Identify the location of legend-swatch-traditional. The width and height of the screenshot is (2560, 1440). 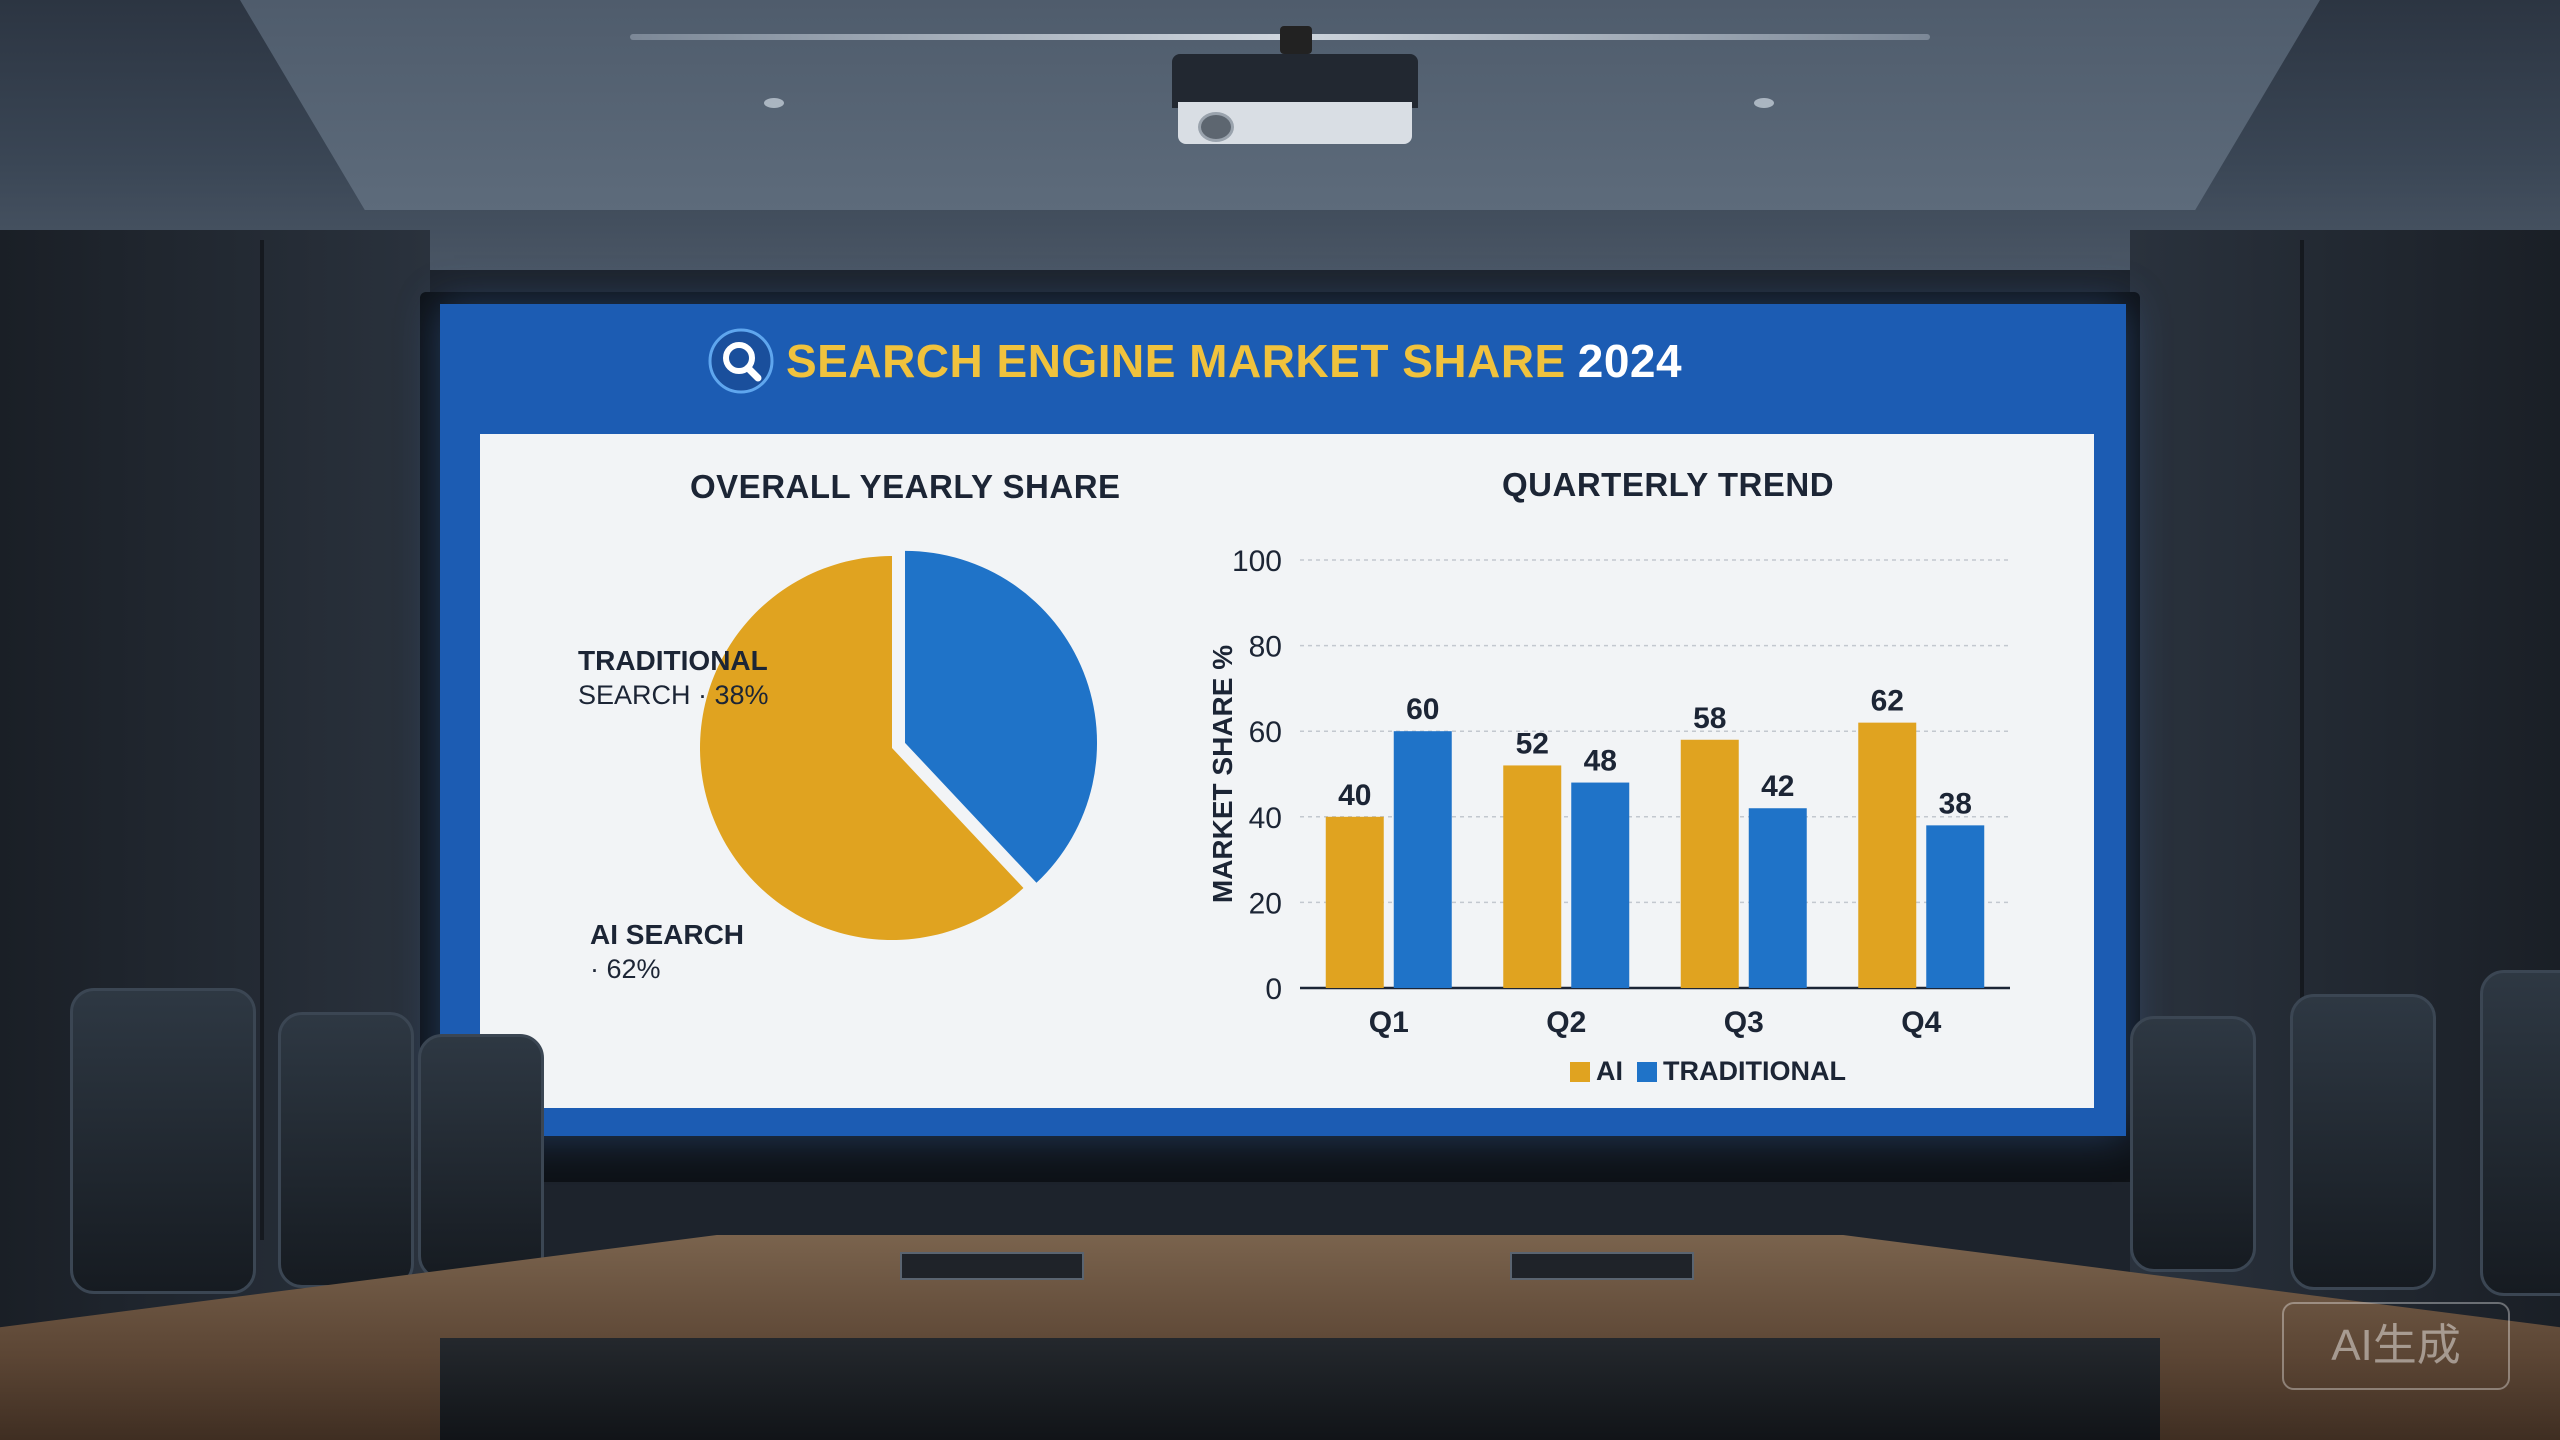
(1647, 1071).